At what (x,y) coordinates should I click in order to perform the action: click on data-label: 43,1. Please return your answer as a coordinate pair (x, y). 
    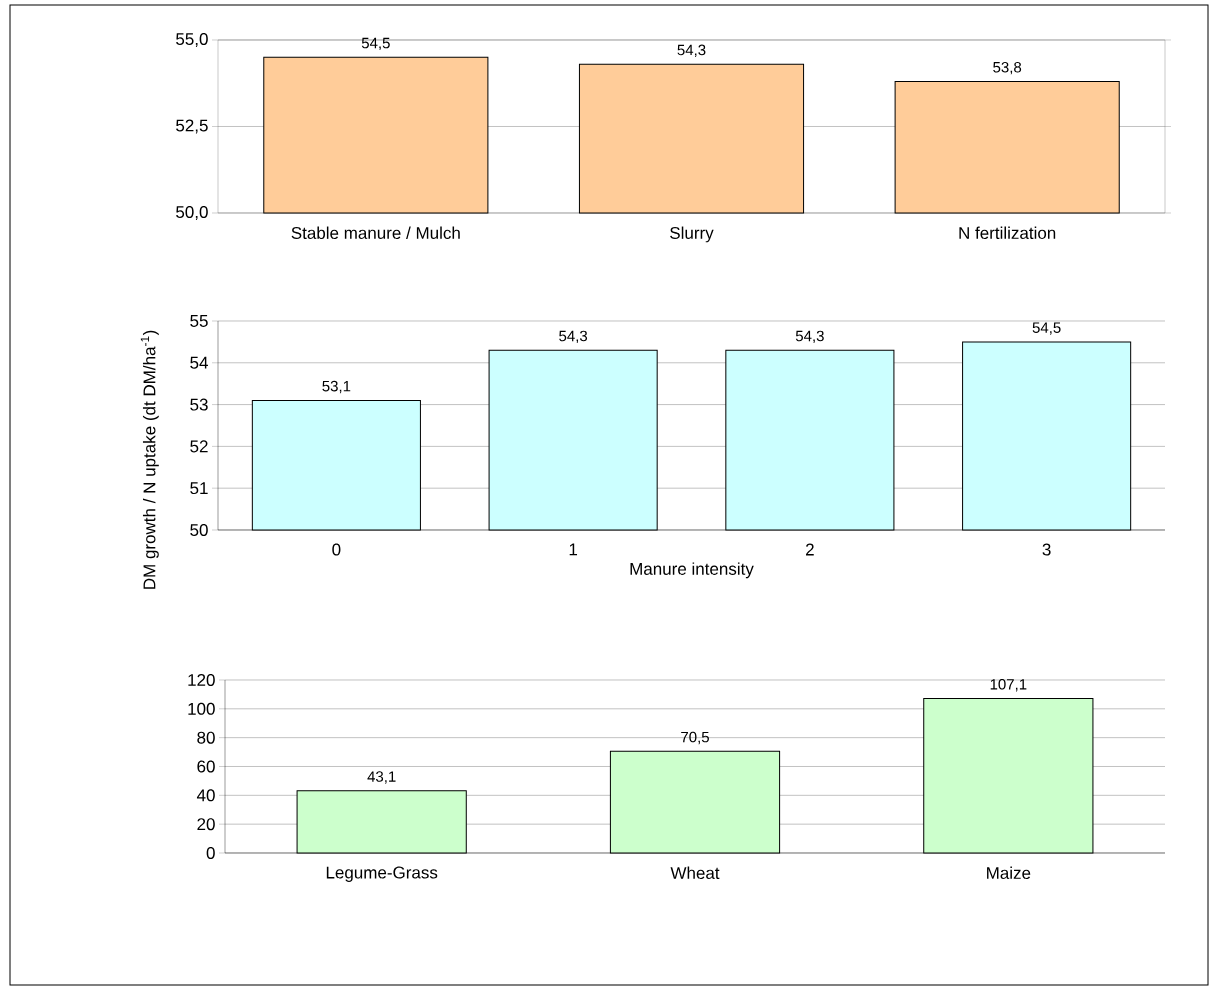
    Looking at the image, I should click on (381, 777).